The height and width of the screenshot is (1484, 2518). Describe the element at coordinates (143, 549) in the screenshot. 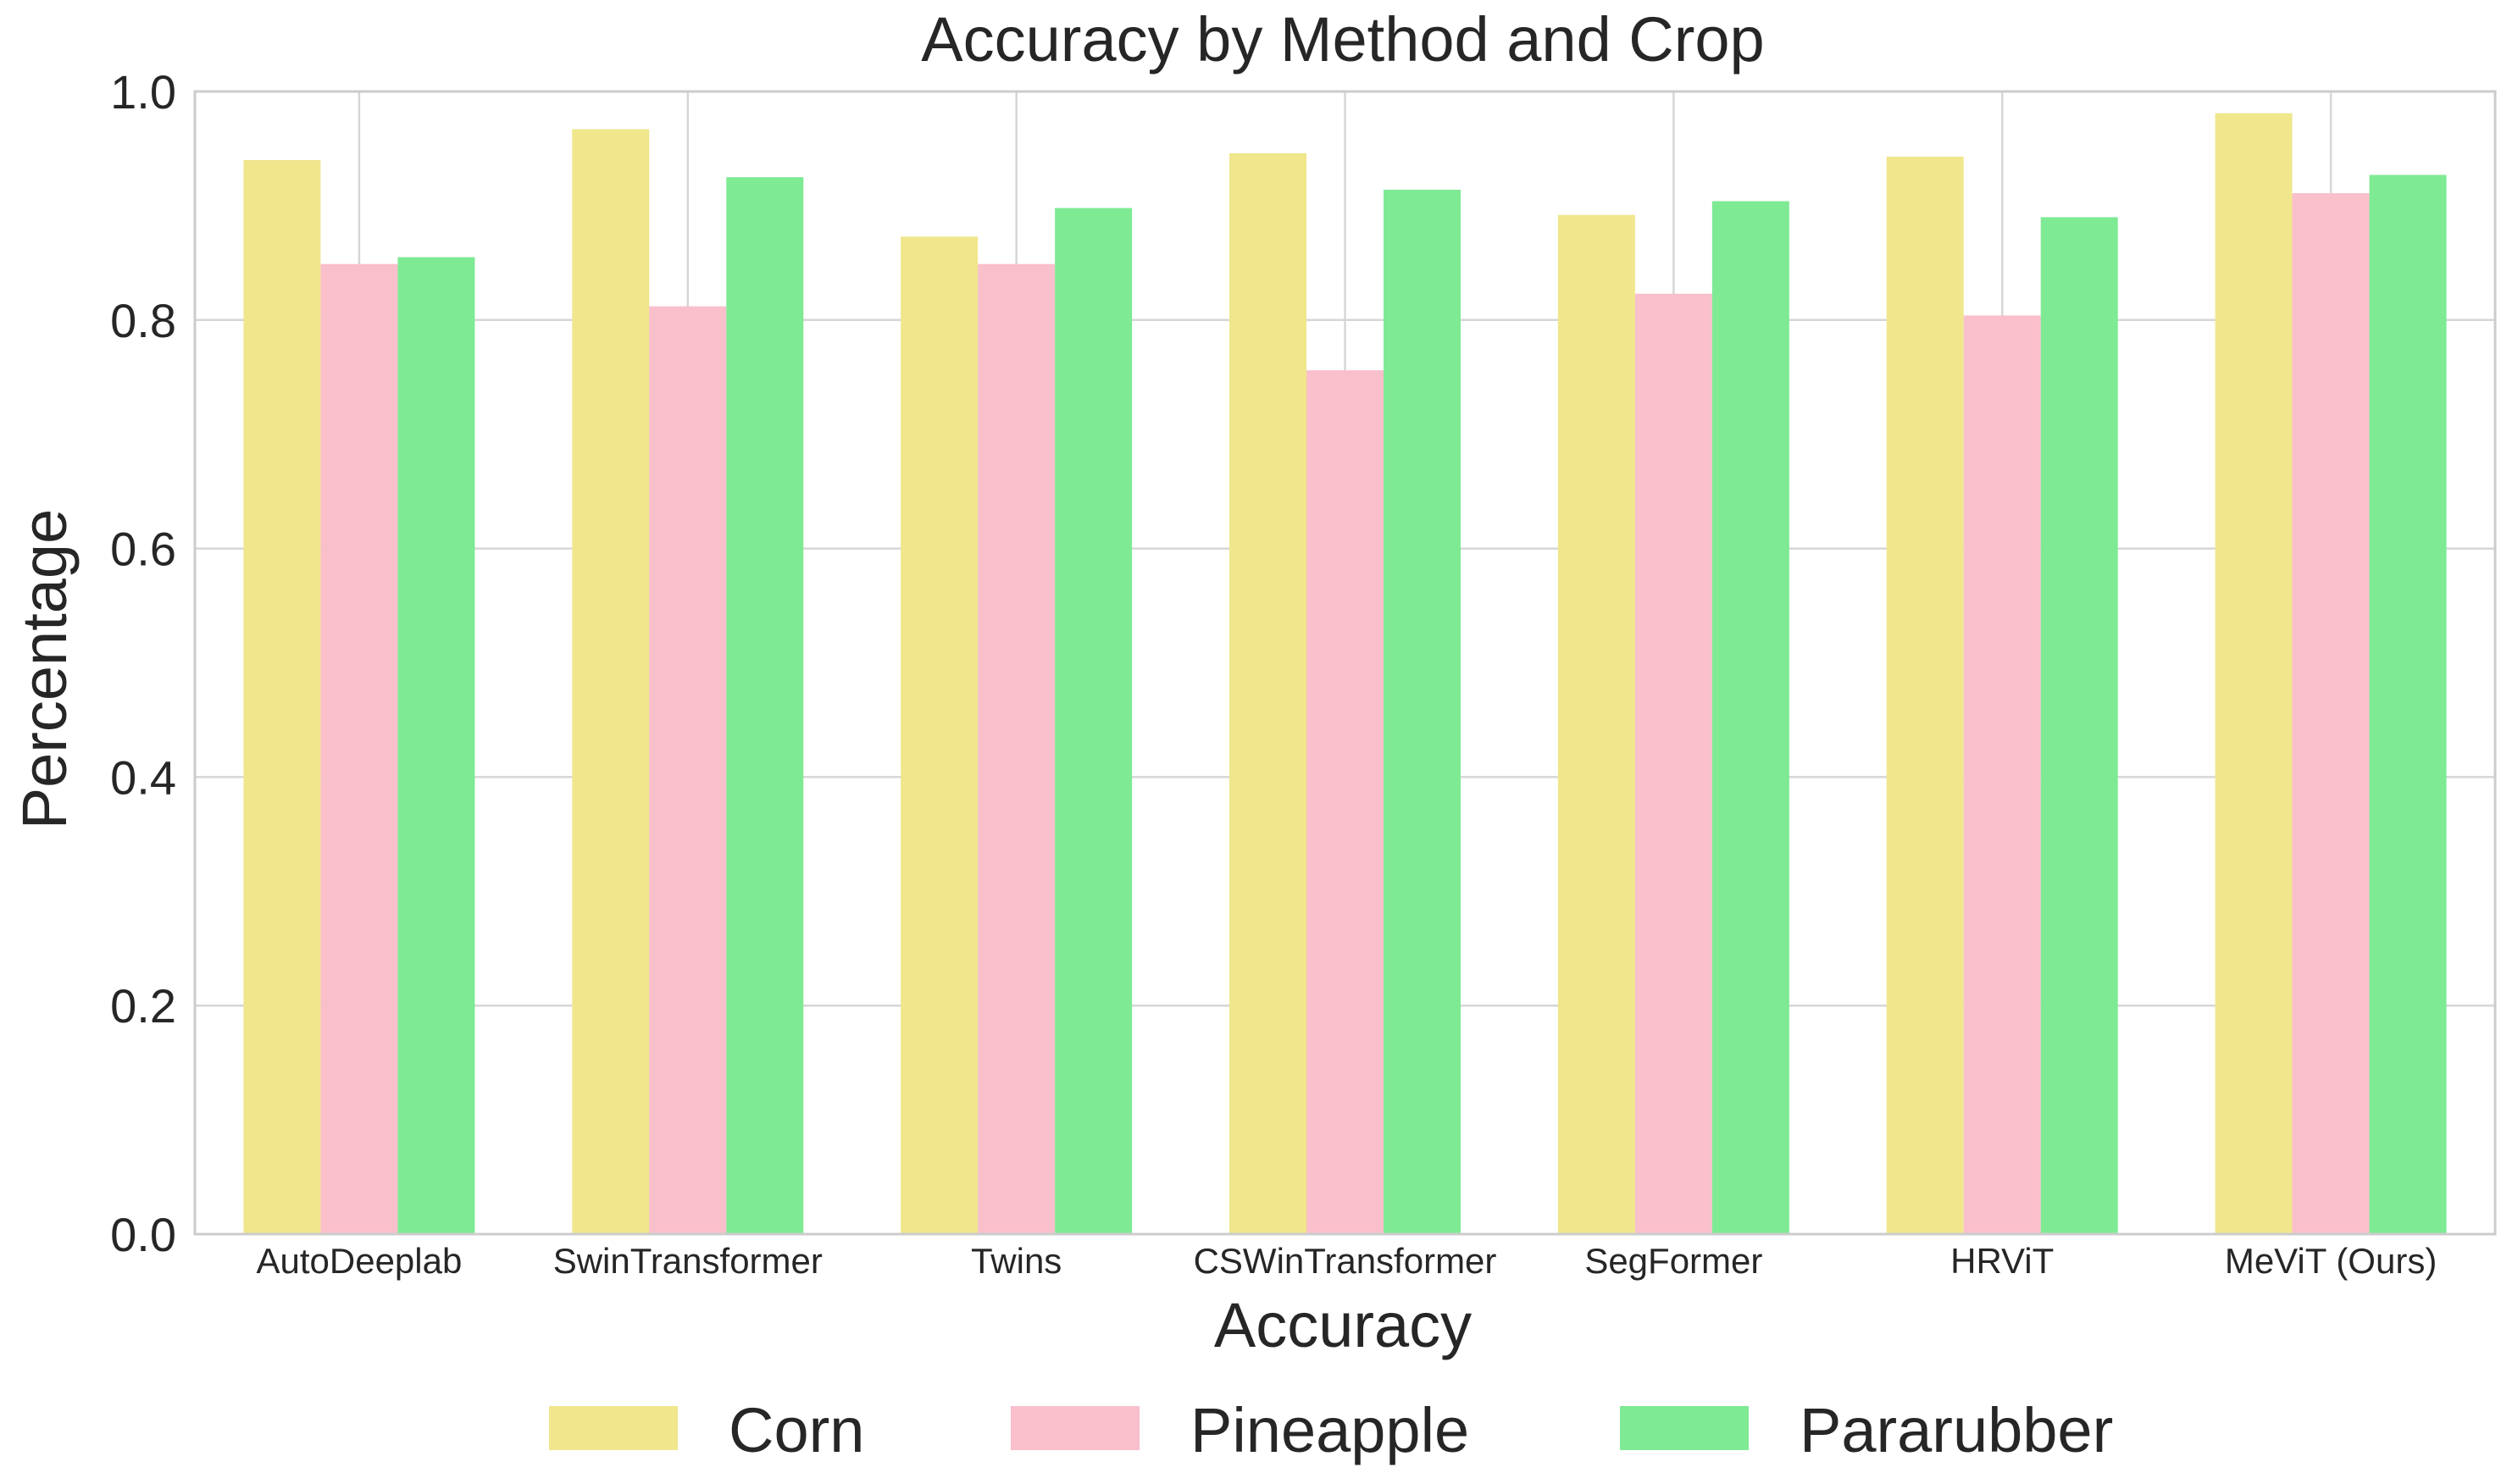

I see `y-tick-label: 0.6` at that location.